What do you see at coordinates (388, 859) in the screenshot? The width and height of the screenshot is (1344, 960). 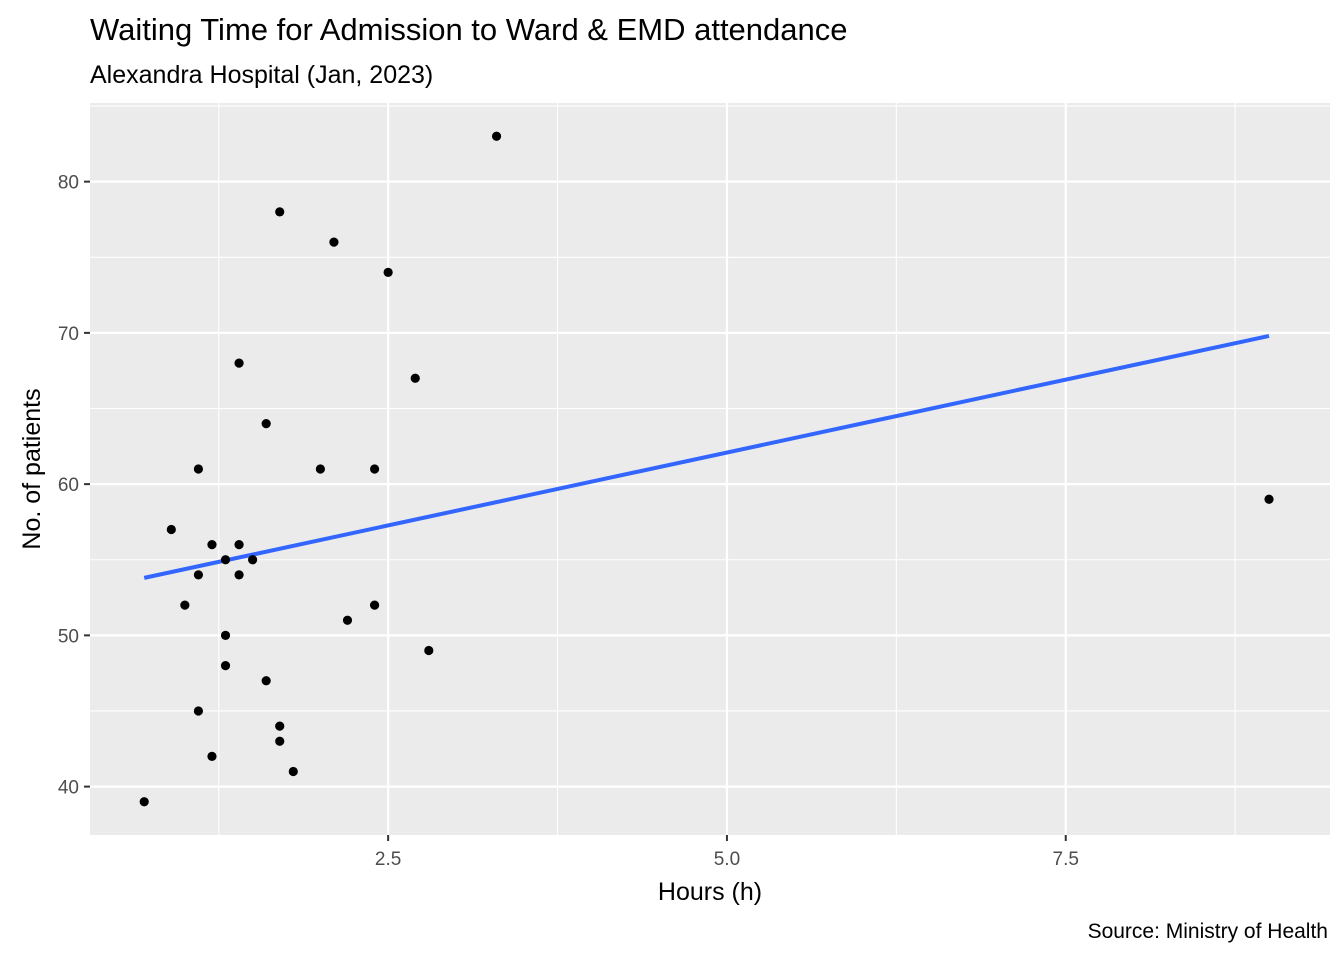 I see `x-tick-label: 2.5` at bounding box center [388, 859].